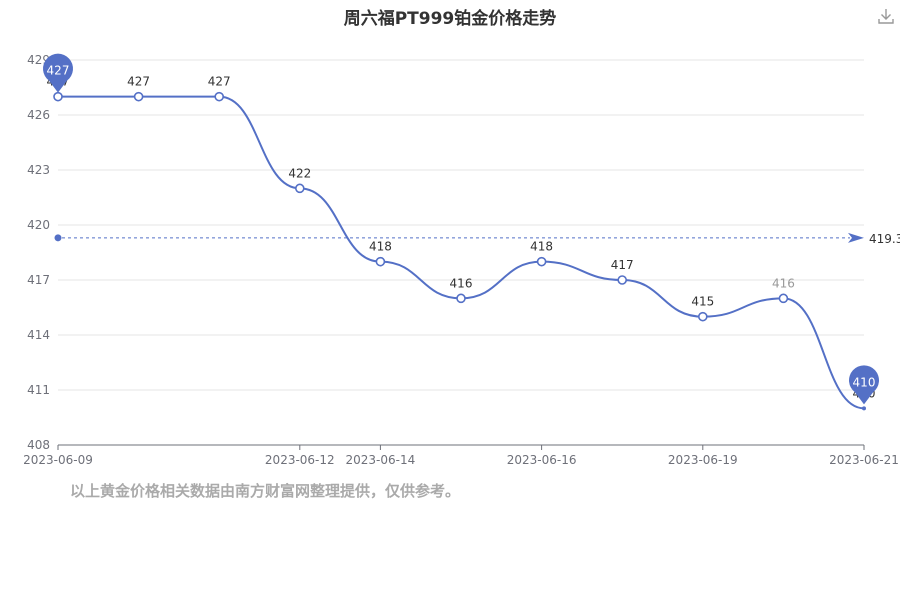 Image resolution: width=900 pixels, height=600 pixels. Describe the element at coordinates (38, 335) in the screenshot. I see `y-tick-label: 414` at that location.